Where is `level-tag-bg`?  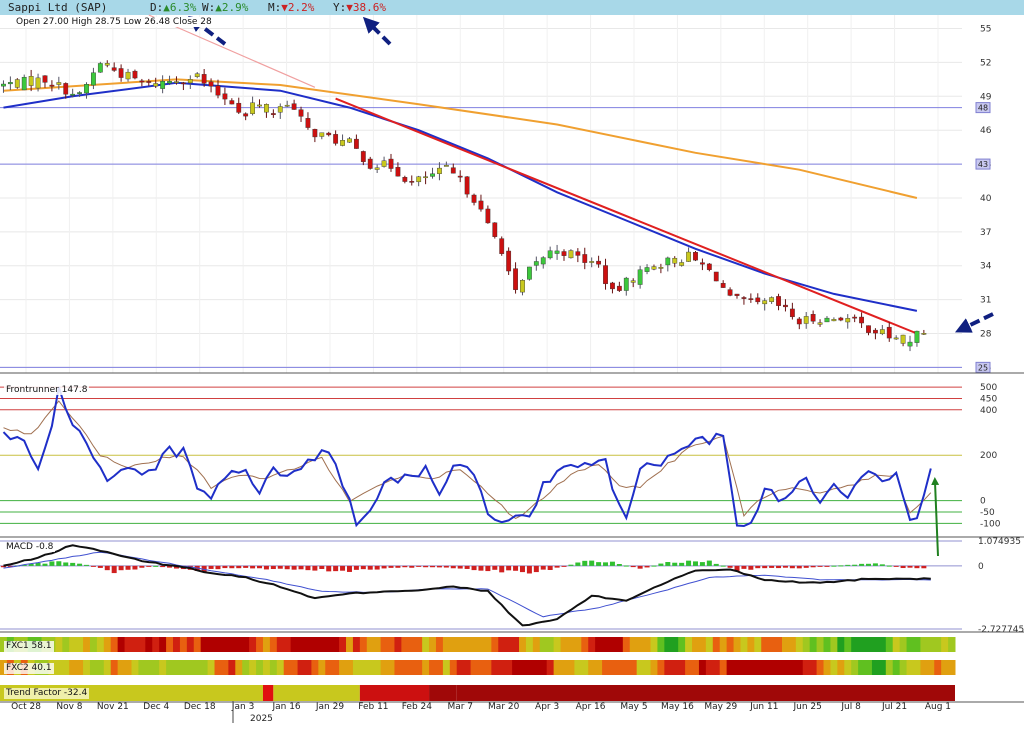 level-tag-bg is located at coordinates (983, 367).